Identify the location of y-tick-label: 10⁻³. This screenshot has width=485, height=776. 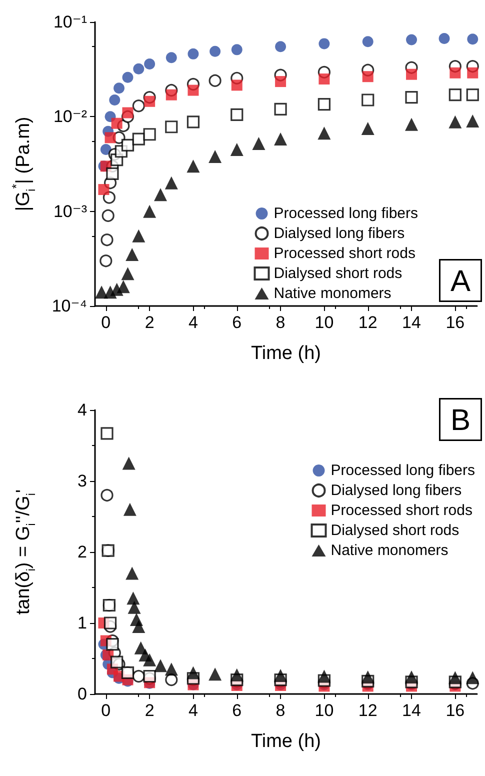
(70, 211).